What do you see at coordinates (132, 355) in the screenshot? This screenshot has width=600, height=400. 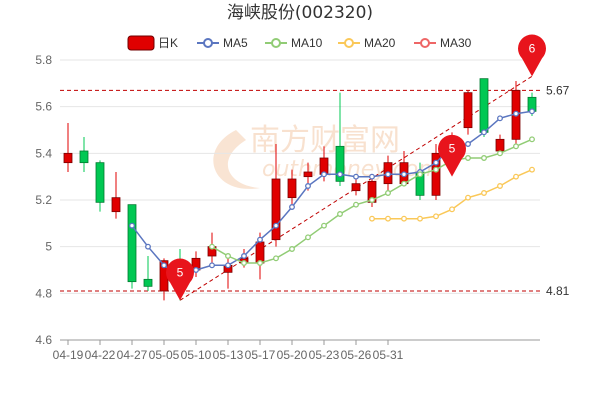 I see `x-tick-label: 04-27` at bounding box center [132, 355].